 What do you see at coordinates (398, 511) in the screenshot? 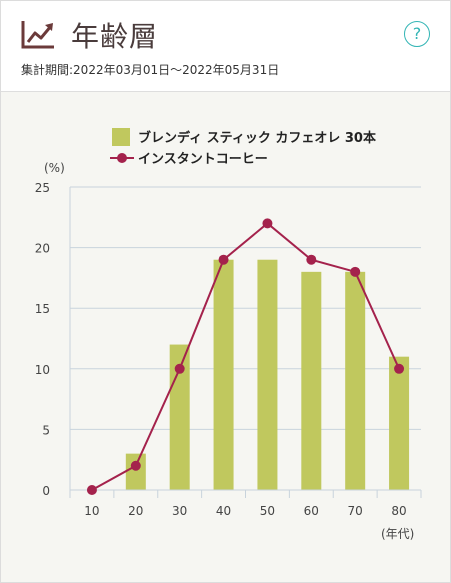
I see `x-tick-label: 80` at bounding box center [398, 511].